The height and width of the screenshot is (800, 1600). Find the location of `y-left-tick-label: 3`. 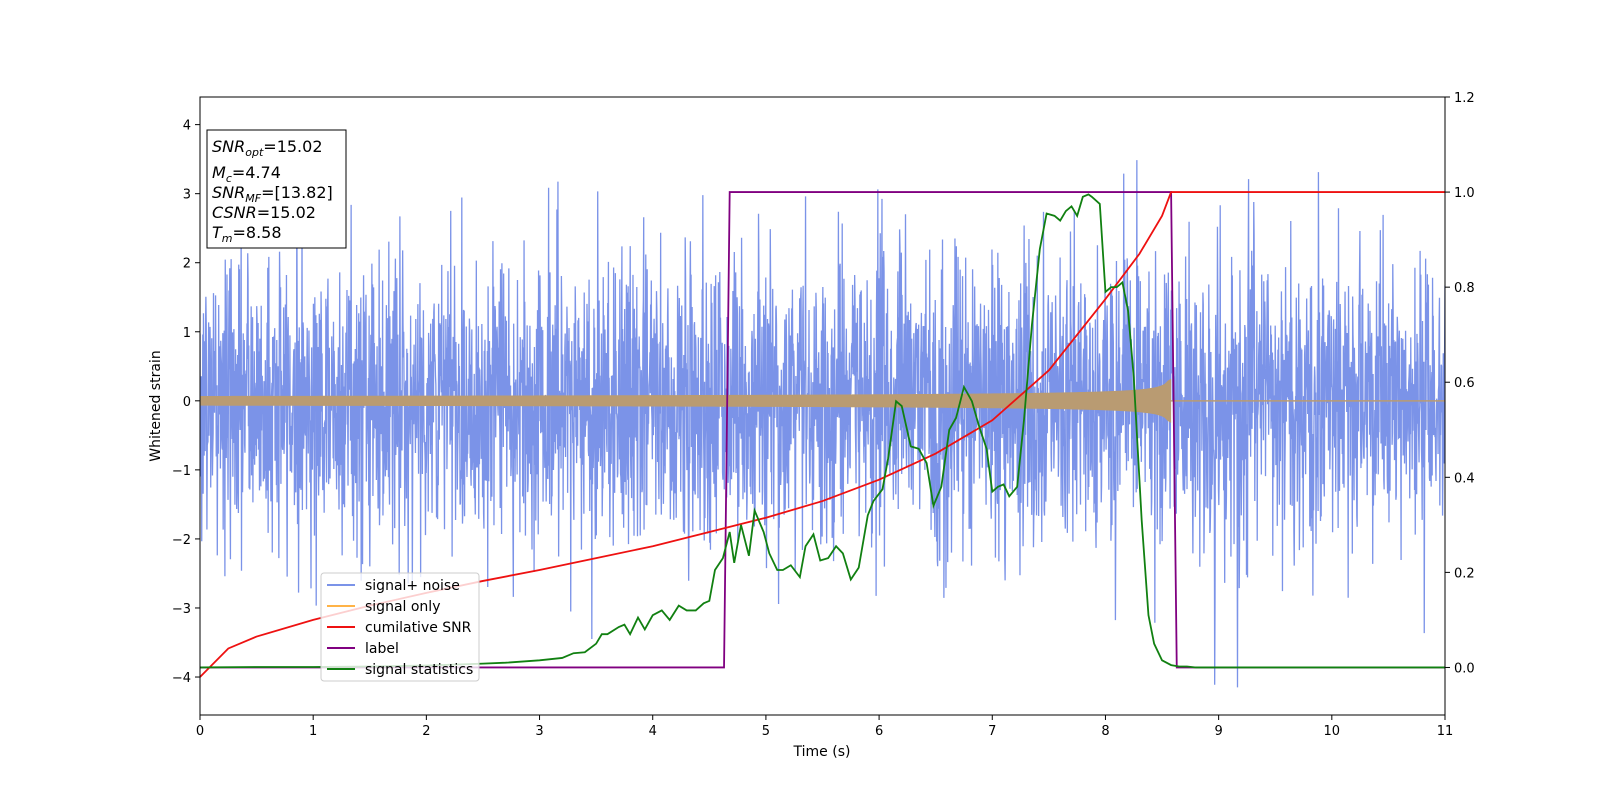

y-left-tick-label: 3 is located at coordinates (187, 195).